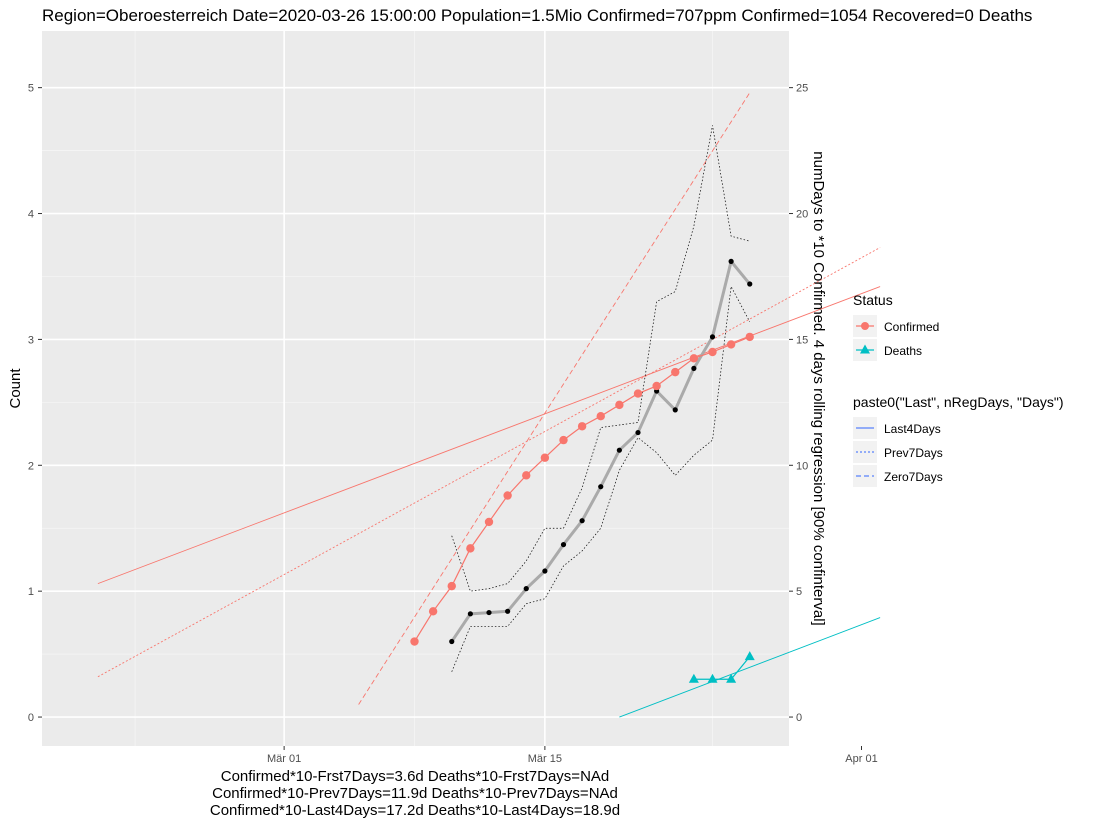 The height and width of the screenshot is (826, 1102). Describe the element at coordinates (722, 668) in the screenshot. I see `deaths-line` at that location.